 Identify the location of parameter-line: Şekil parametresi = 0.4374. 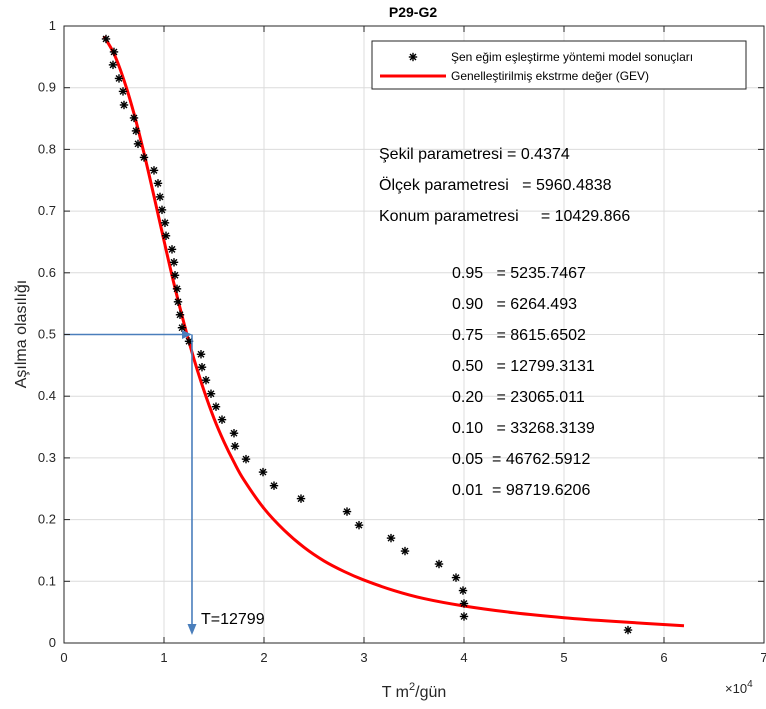
(474, 154).